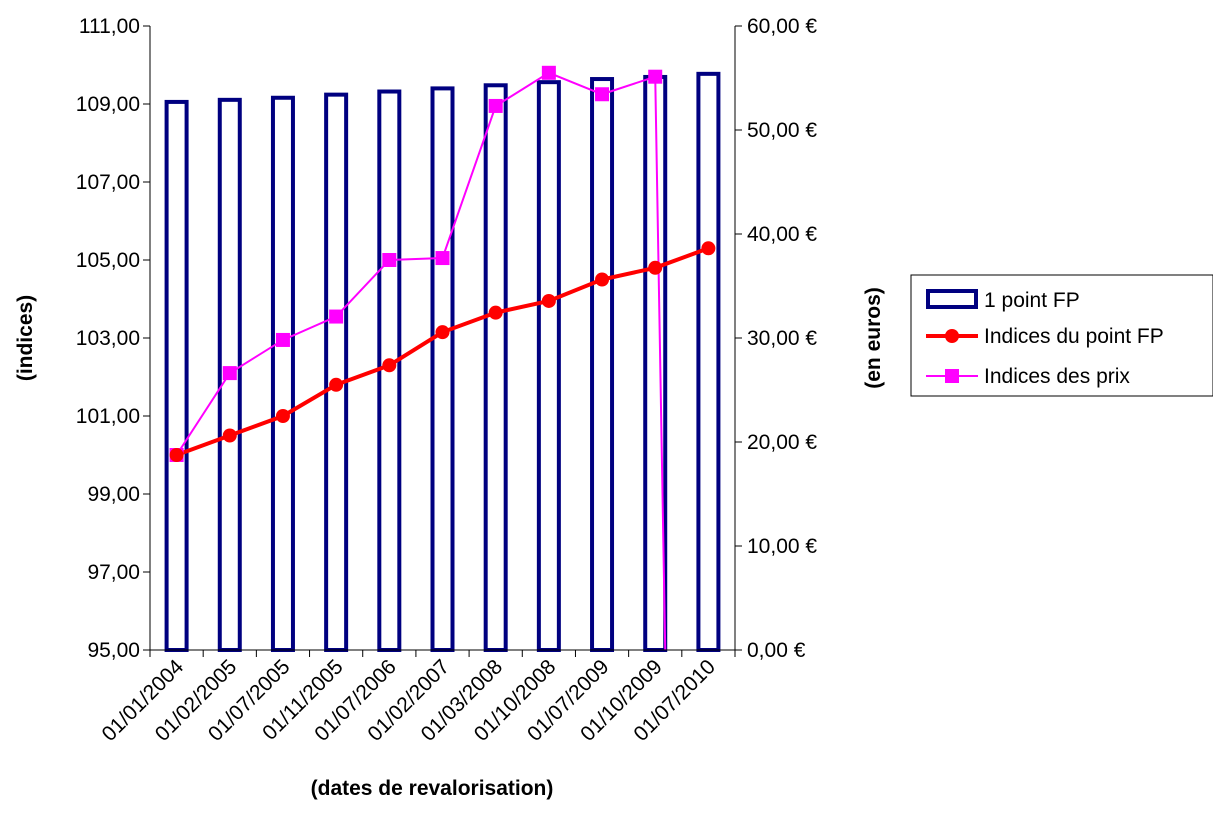  Describe the element at coordinates (952, 376) in the screenshot. I see `legend-swatch-magenta-marker` at that location.